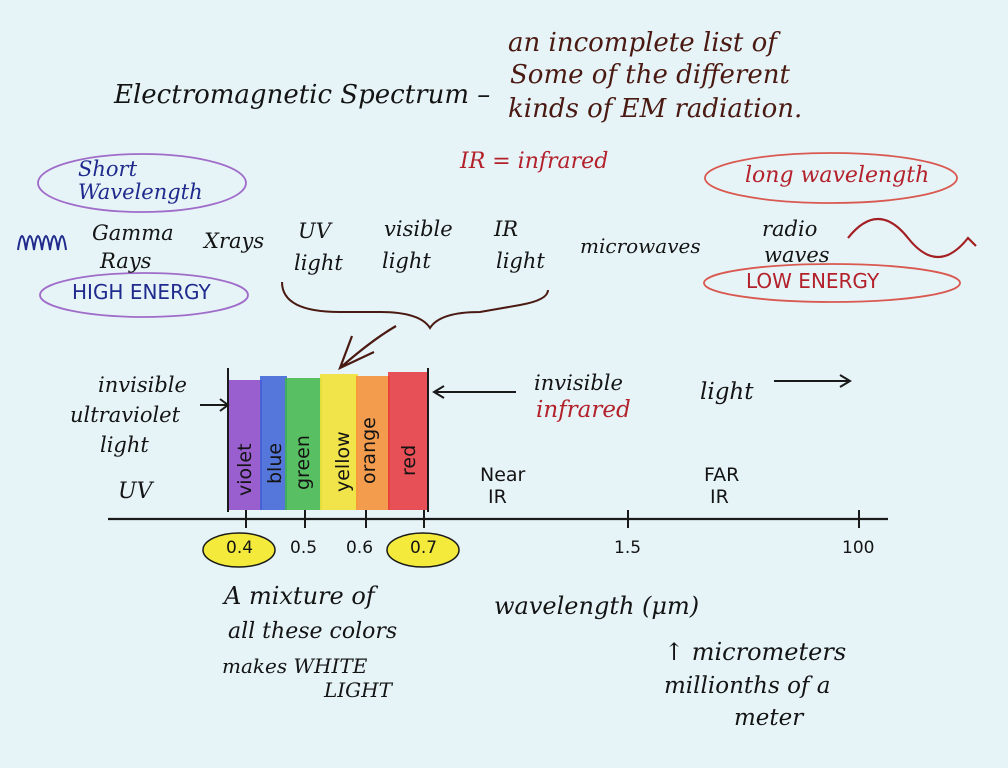 This screenshot has height=768, width=1008. What do you see at coordinates (912, 238) in the screenshot?
I see `long-wave-icon` at bounding box center [912, 238].